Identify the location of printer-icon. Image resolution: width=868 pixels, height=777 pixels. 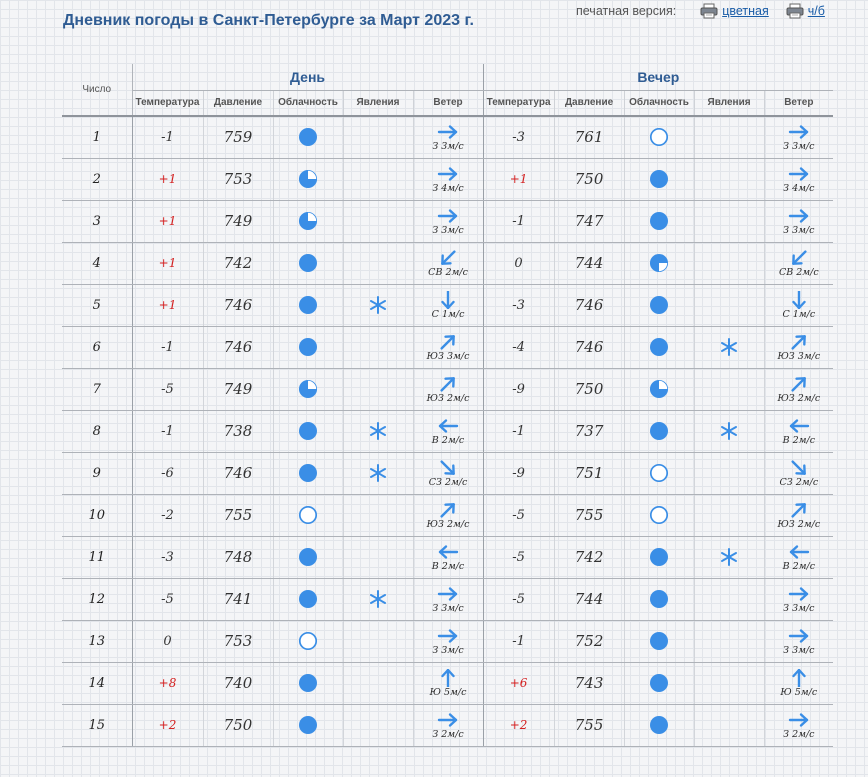
(795, 11).